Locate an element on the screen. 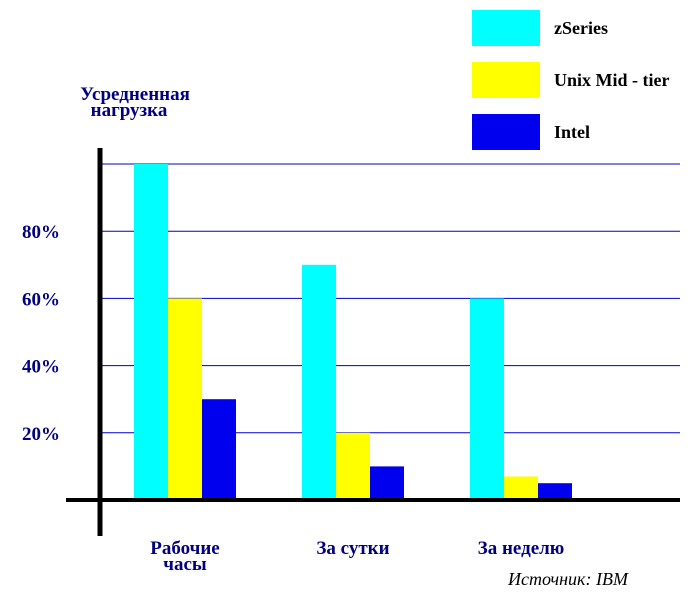 Image resolution: width=697 pixels, height=594 pixels. y-tick-label: 20% is located at coordinates (41, 434).